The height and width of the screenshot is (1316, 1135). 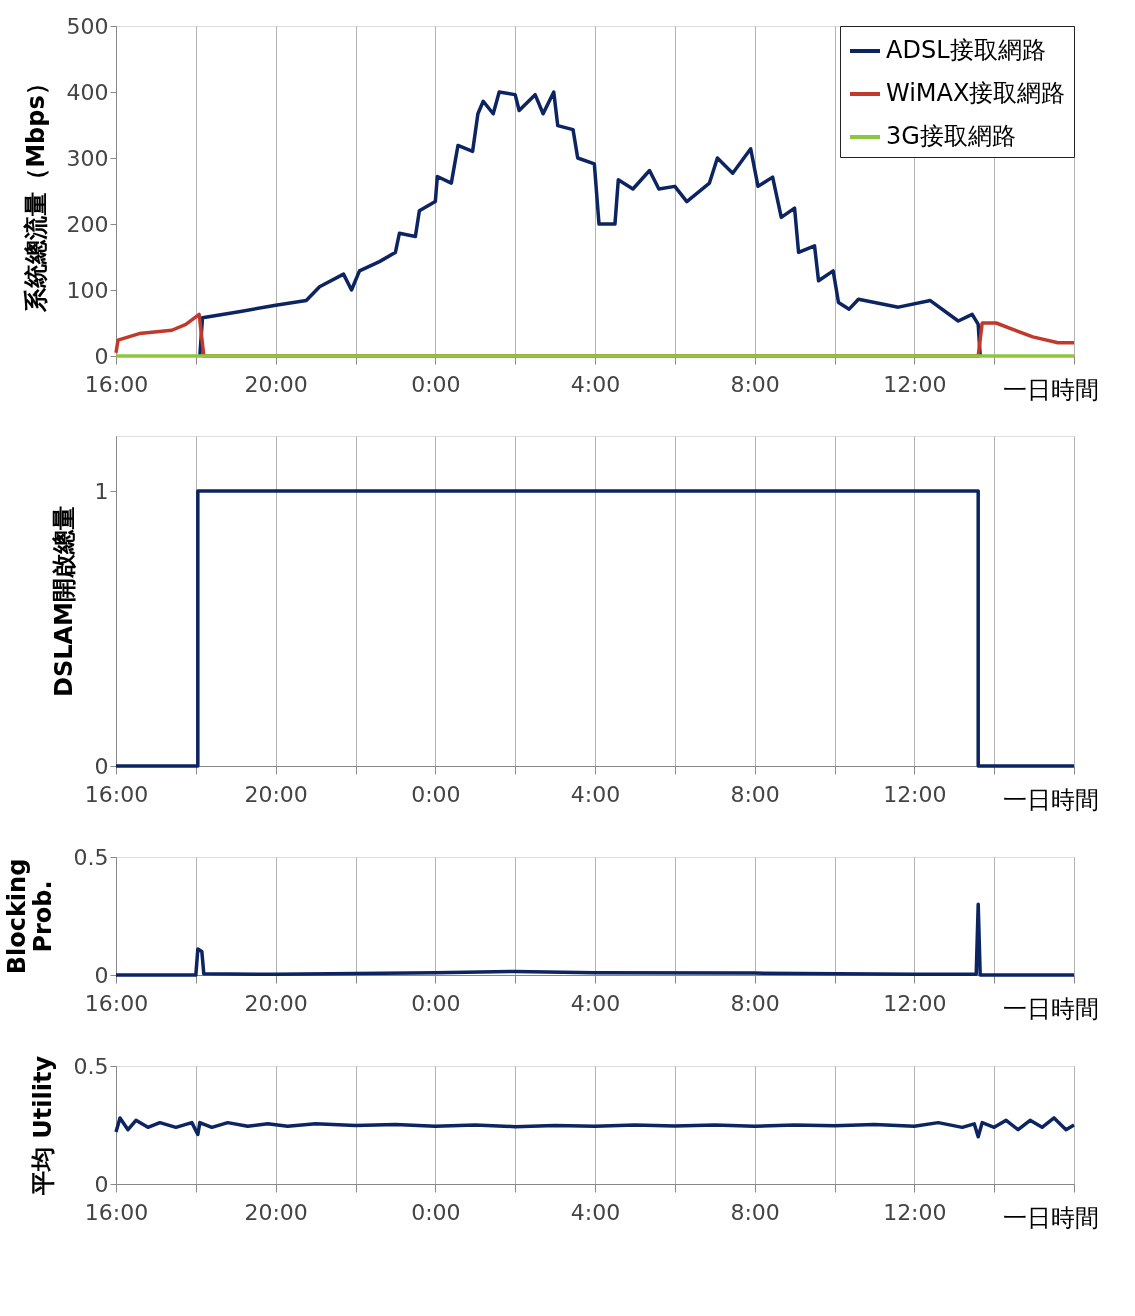 I want to click on y-tick-label: 100, so click(x=87, y=290).